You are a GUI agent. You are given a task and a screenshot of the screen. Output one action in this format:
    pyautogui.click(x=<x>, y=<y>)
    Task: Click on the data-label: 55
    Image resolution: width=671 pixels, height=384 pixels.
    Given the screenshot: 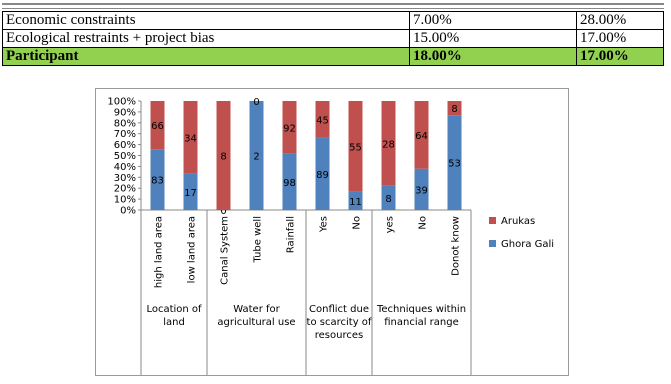 What is the action you would take?
    pyautogui.click(x=355, y=147)
    